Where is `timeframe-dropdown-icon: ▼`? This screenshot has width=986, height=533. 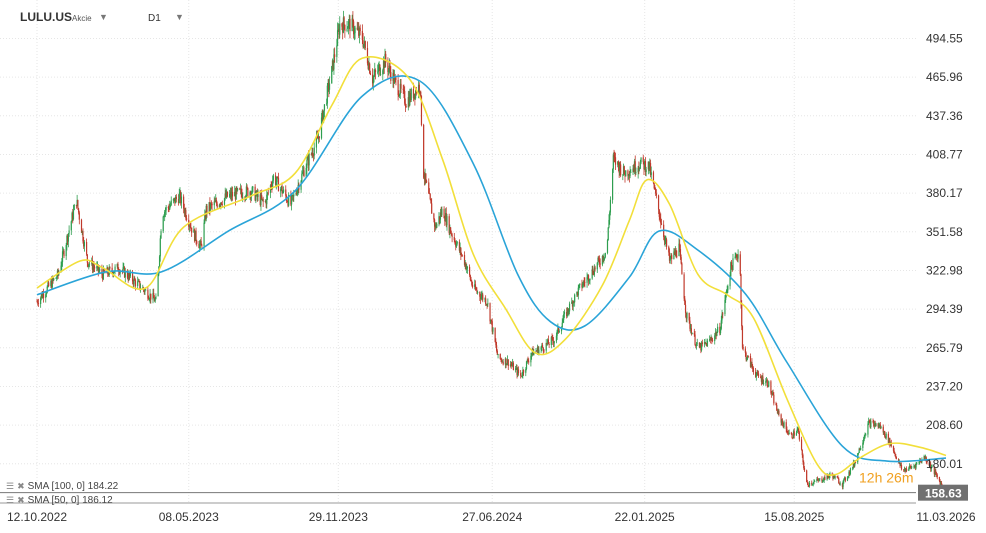 timeframe-dropdown-icon: ▼ is located at coordinates (179, 17).